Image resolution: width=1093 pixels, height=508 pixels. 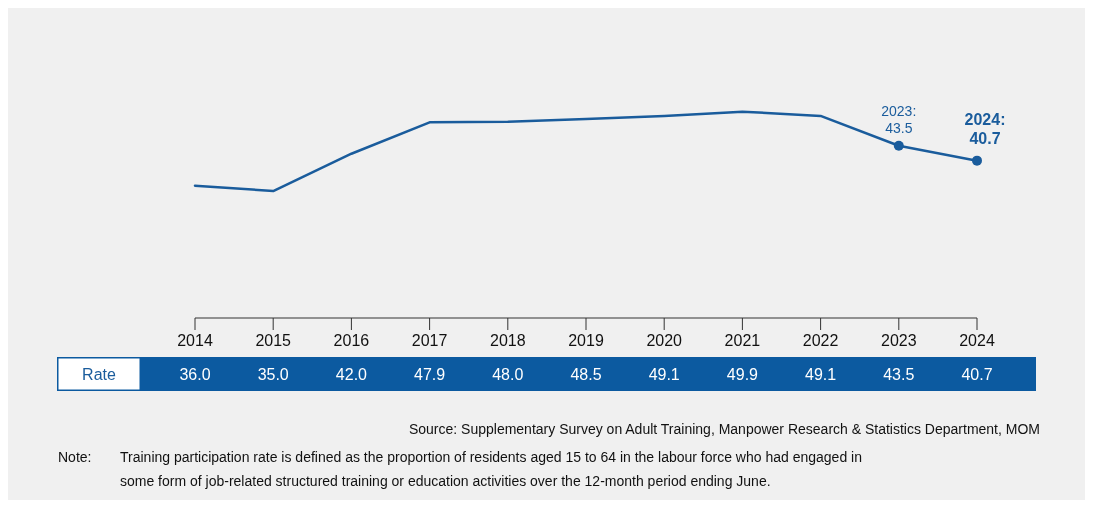 I want to click on x-tick-label: 2022, so click(x=820, y=340).